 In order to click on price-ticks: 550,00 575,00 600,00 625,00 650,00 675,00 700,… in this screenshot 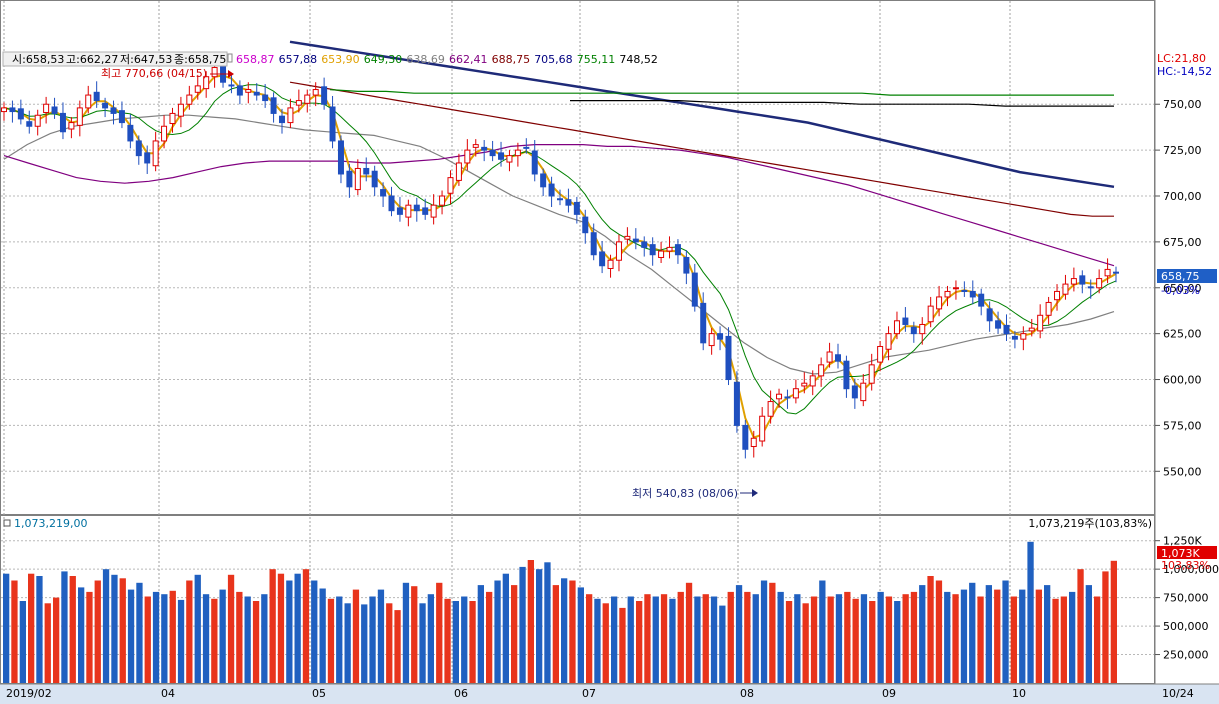, I will do `click(1178, 288)`.